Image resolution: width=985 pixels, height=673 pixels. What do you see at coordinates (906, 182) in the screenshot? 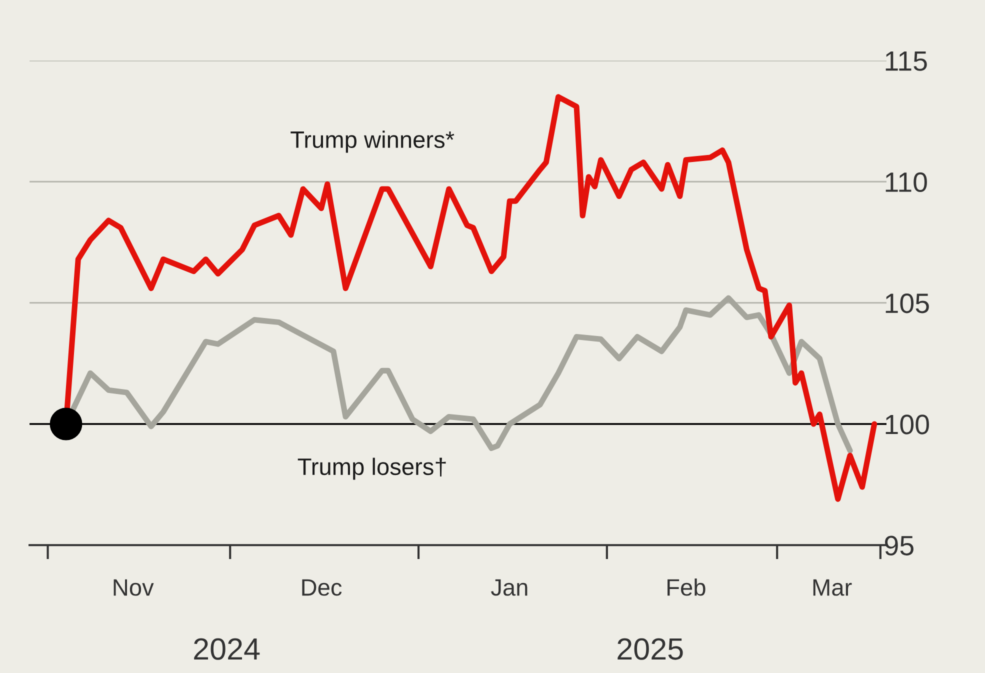
I see `y-tick-label: 110` at bounding box center [906, 182].